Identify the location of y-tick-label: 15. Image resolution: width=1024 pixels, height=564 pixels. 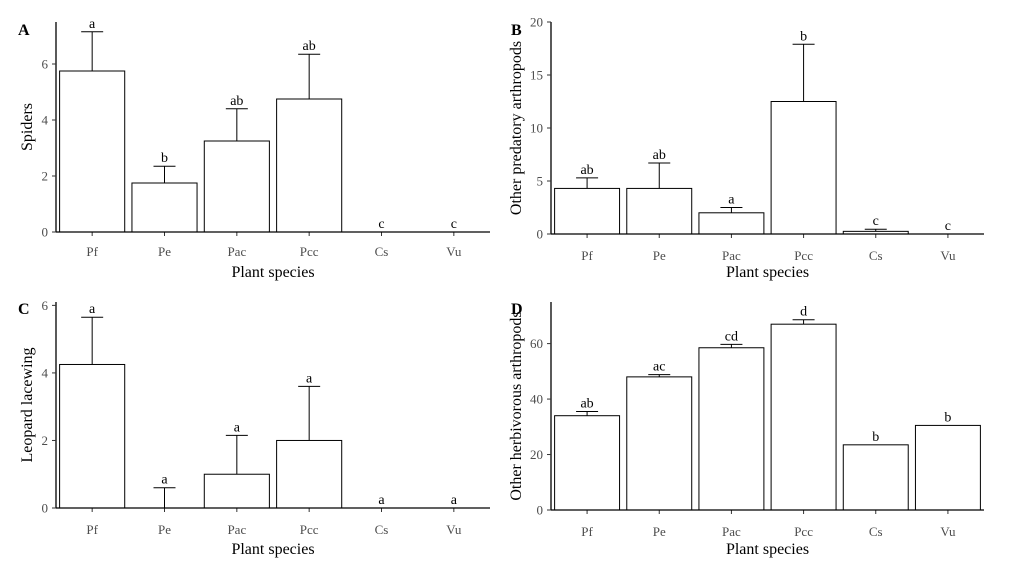
(536, 75).